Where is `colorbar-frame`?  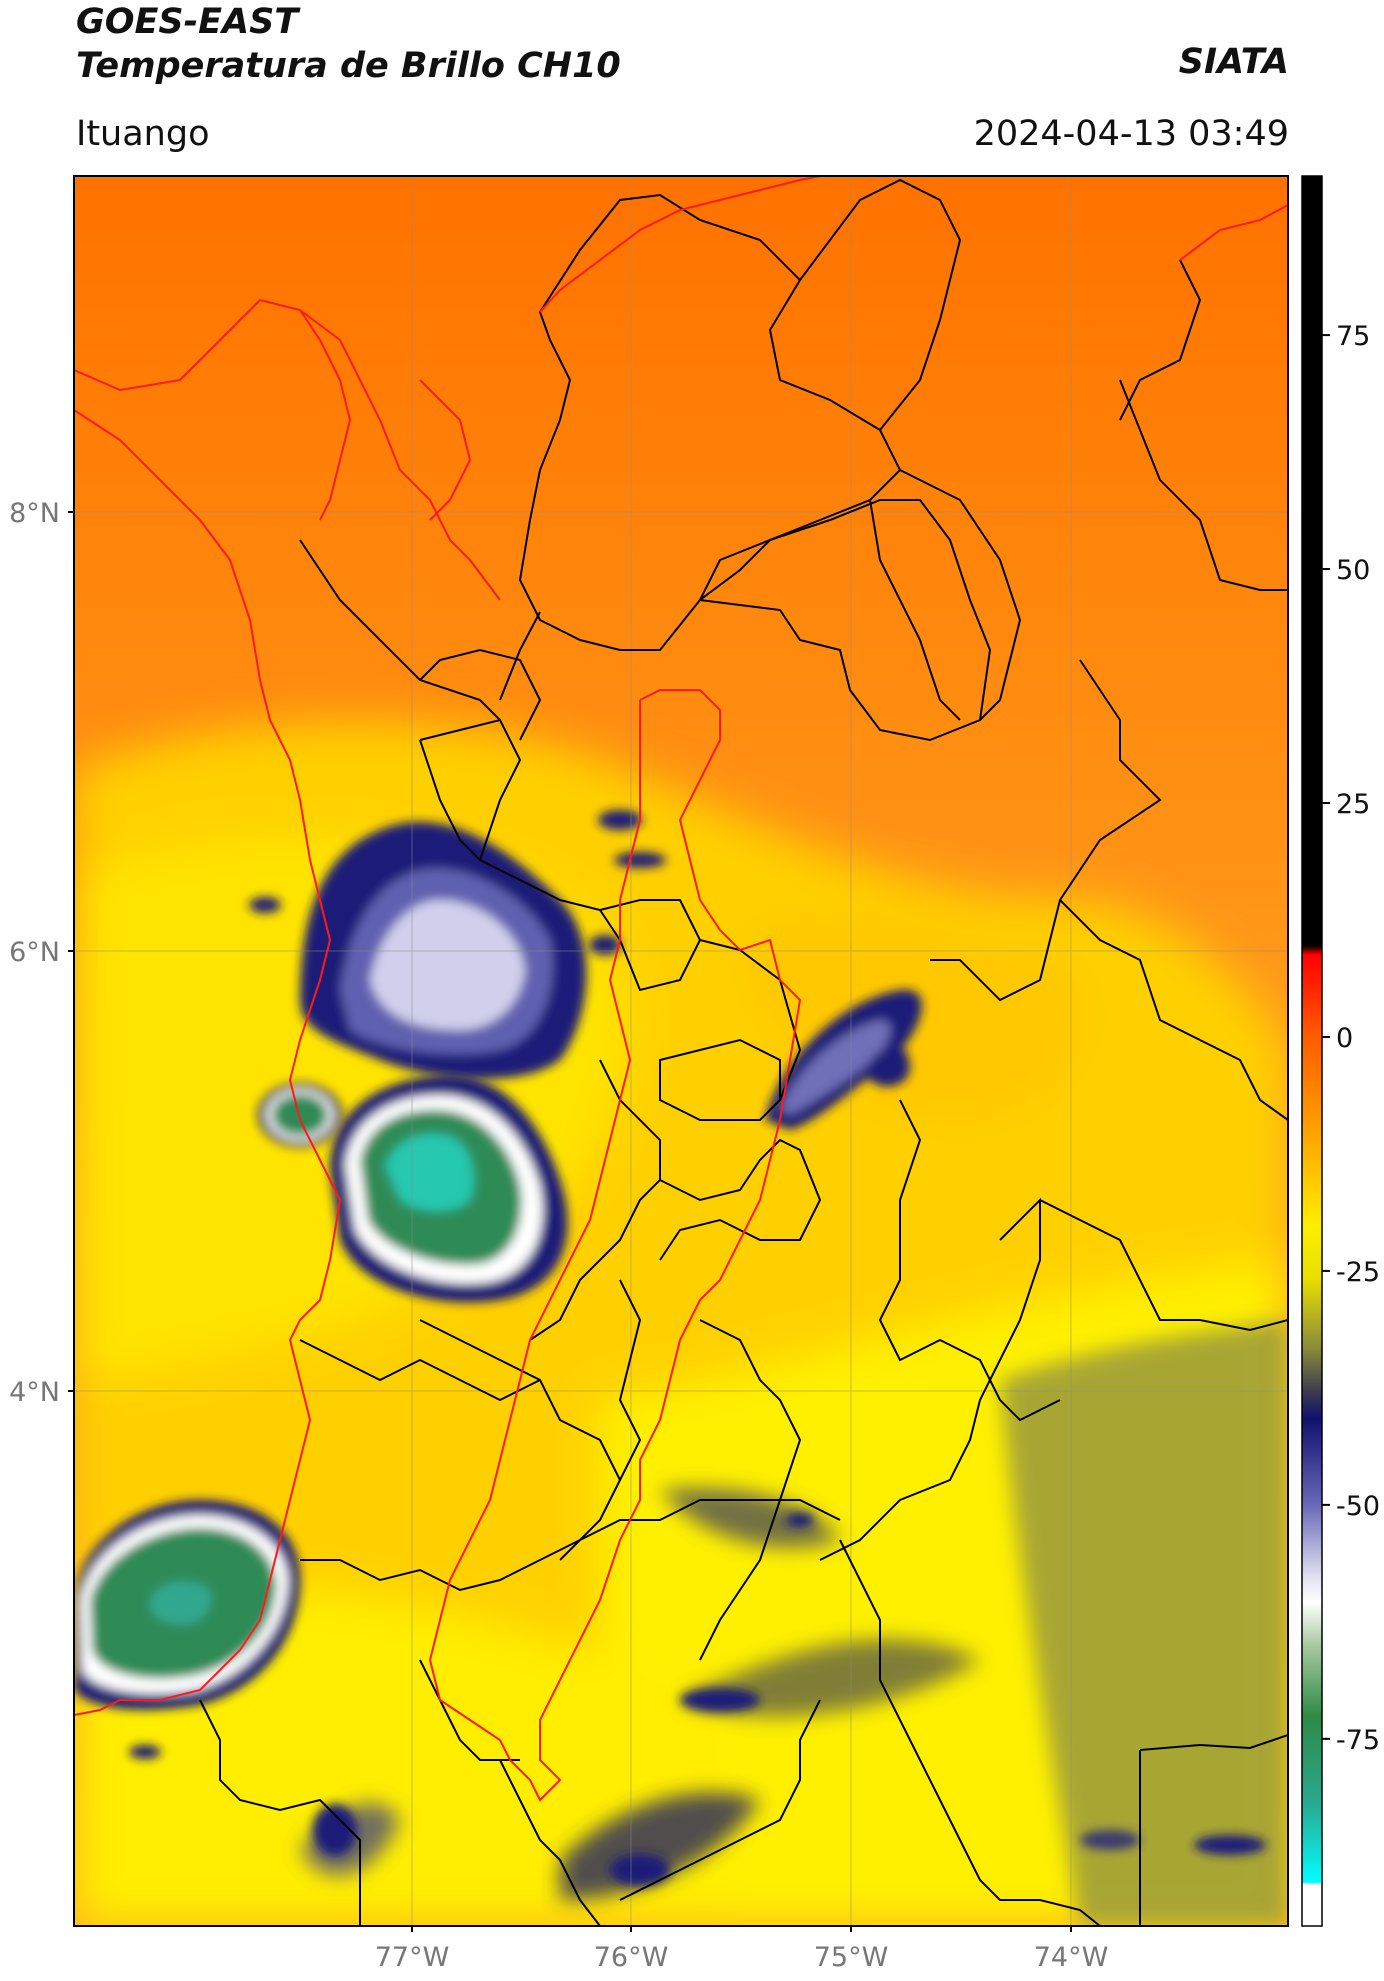
colorbar-frame is located at coordinates (1312, 1051).